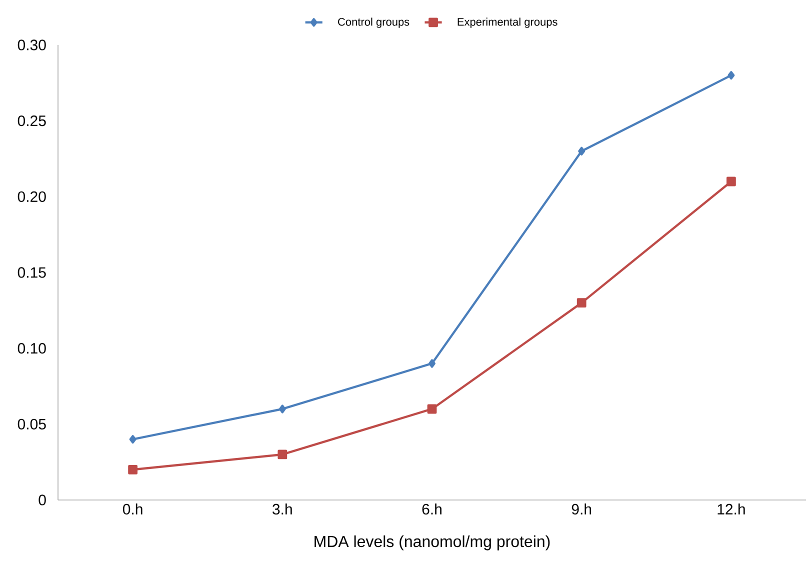 The width and height of the screenshot is (810, 561). I want to click on x-tick-label: 3.h, so click(282, 509).